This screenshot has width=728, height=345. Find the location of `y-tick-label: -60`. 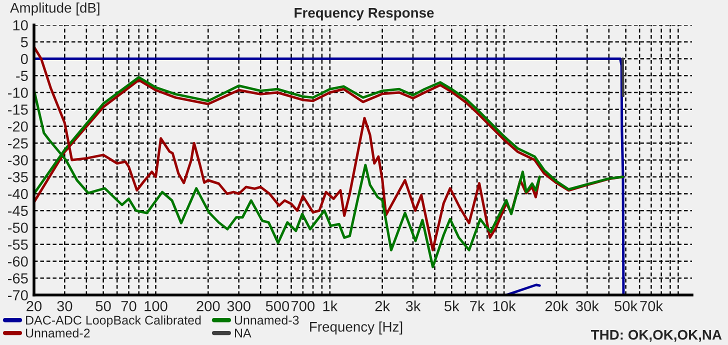

y-tick-label: -60 is located at coordinates (18, 261).